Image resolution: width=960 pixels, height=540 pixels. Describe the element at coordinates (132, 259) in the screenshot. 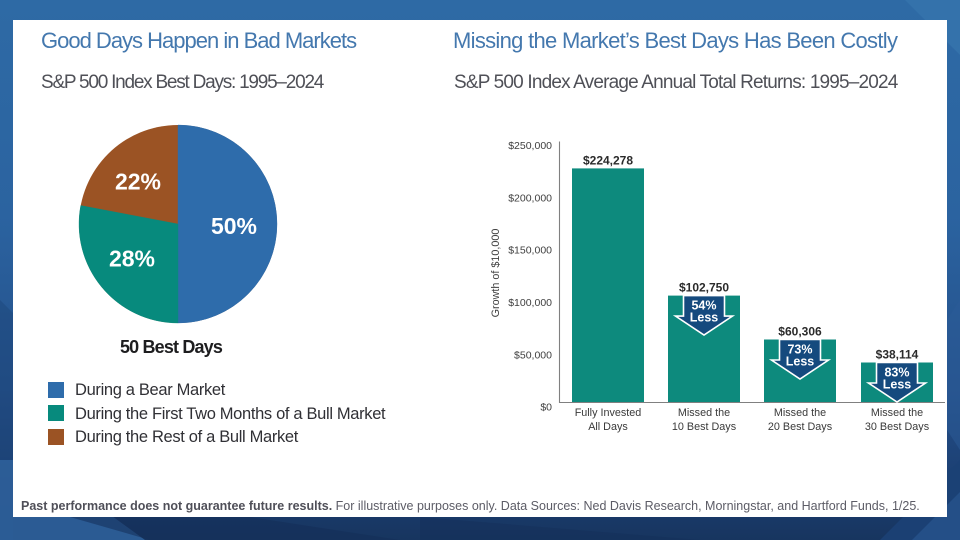

I see `svg-text: 28%` at that location.